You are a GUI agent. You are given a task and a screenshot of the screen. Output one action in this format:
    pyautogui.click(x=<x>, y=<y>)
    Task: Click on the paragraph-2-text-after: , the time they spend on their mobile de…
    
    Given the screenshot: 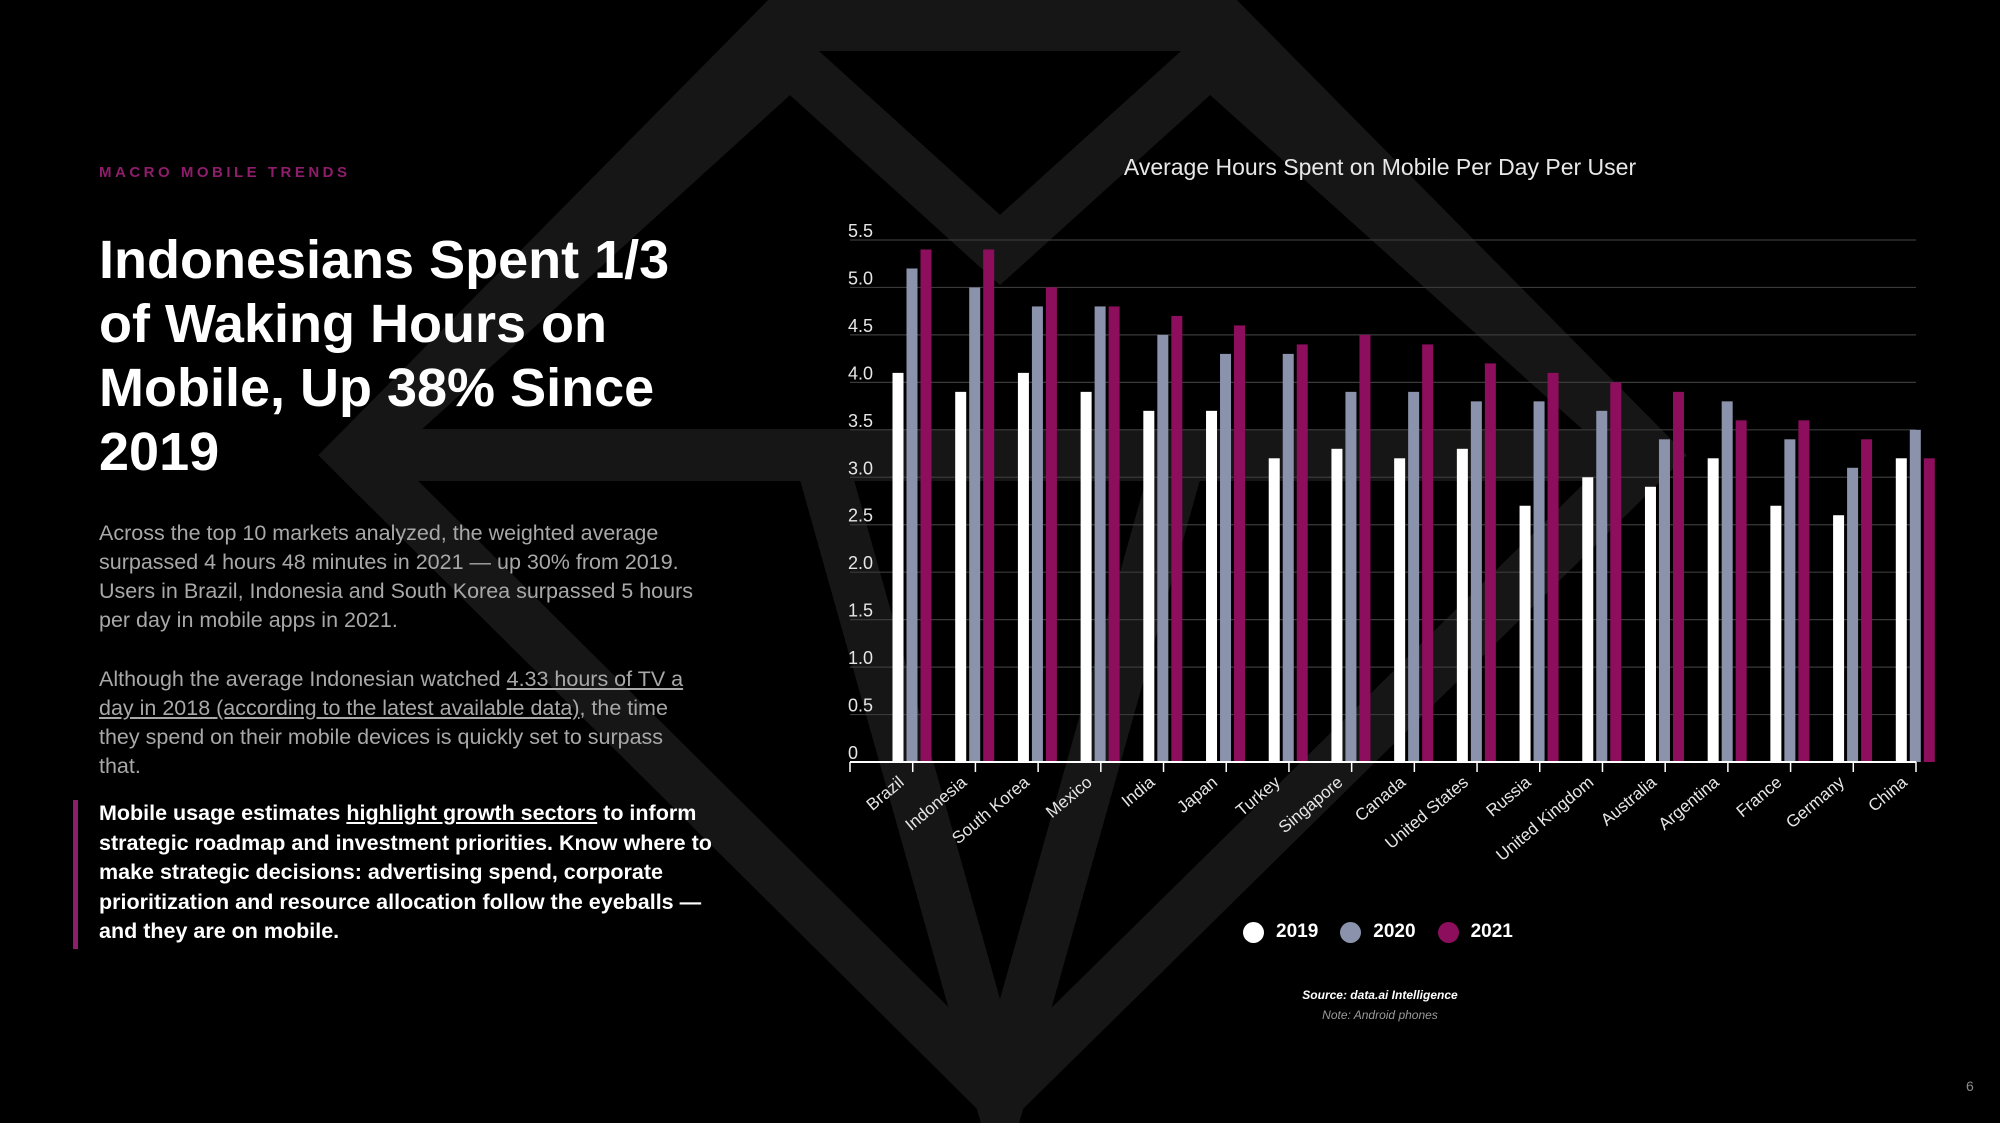 What is the action you would take?
    pyautogui.click(x=383, y=737)
    